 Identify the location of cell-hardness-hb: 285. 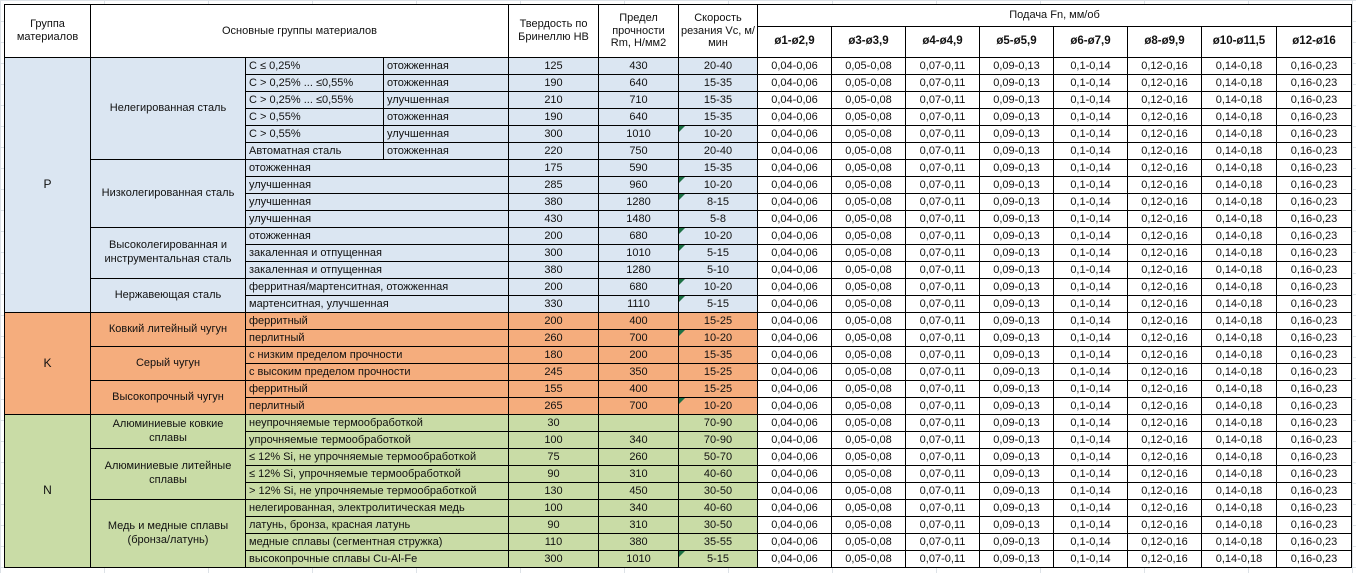
(553, 185).